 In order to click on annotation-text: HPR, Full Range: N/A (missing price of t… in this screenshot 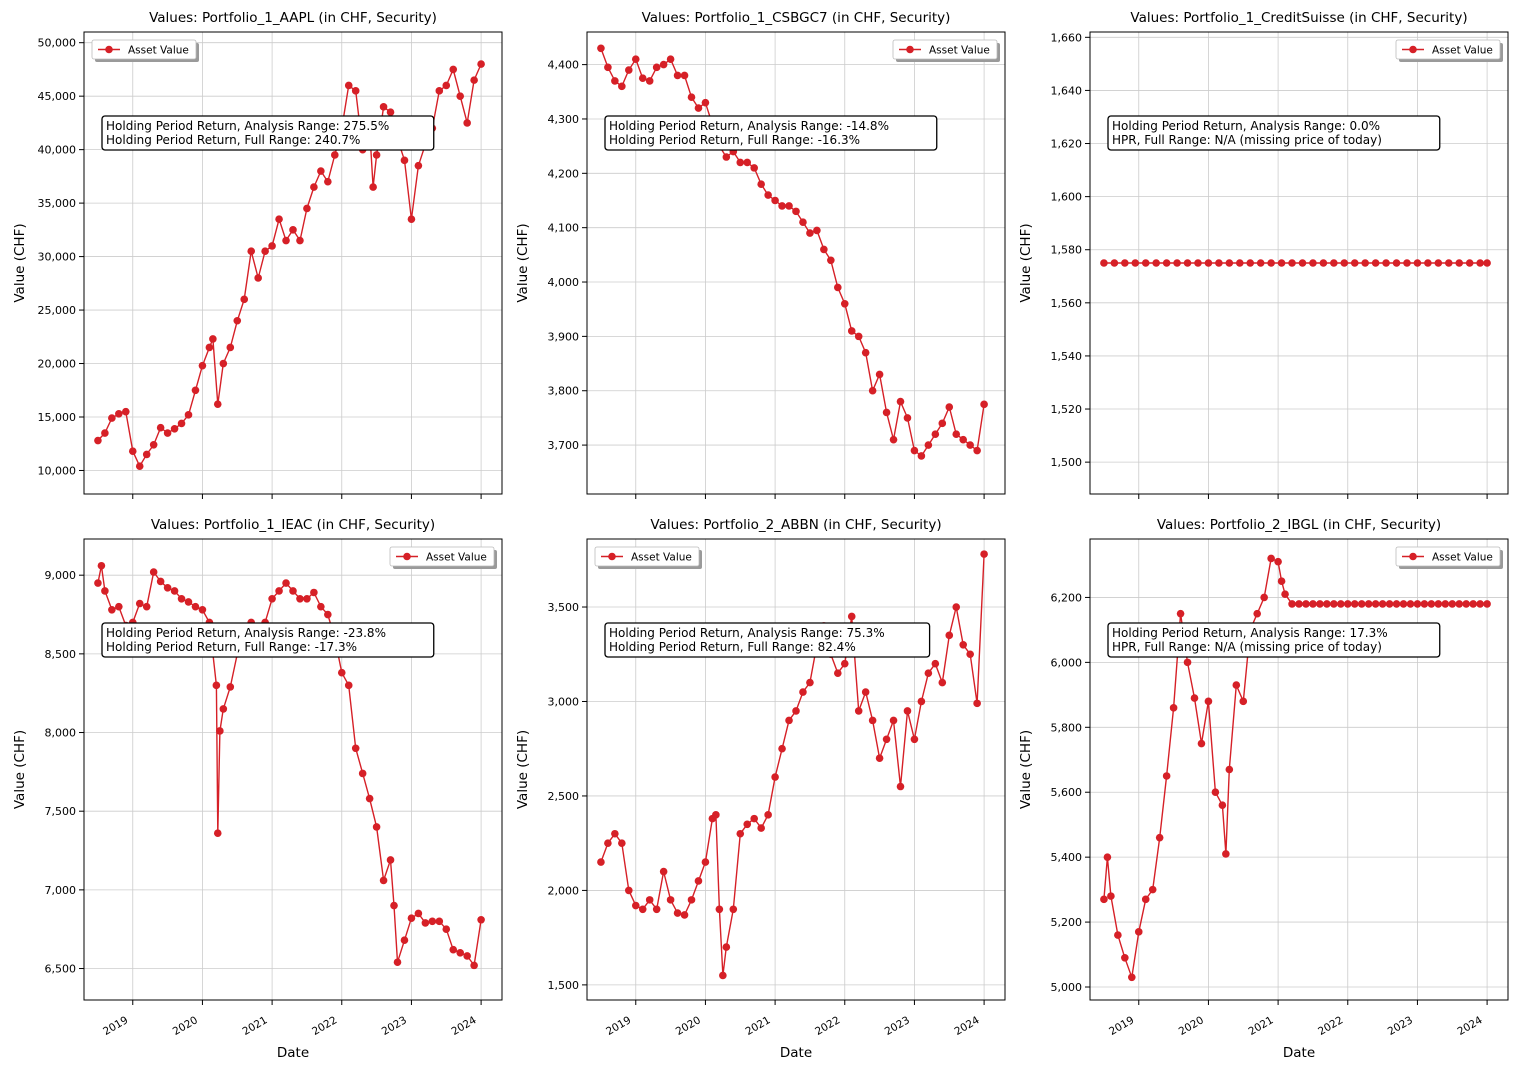, I will do `click(1247, 647)`.